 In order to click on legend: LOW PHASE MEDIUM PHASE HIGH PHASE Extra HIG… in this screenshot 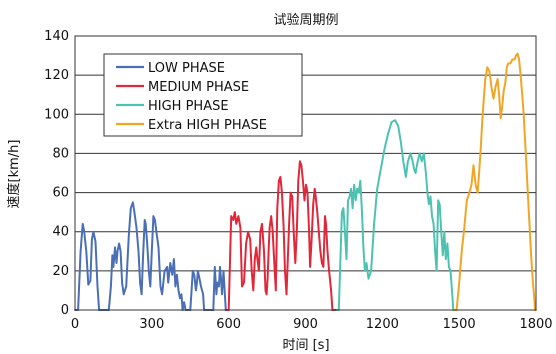, I will do `click(203, 95)`.